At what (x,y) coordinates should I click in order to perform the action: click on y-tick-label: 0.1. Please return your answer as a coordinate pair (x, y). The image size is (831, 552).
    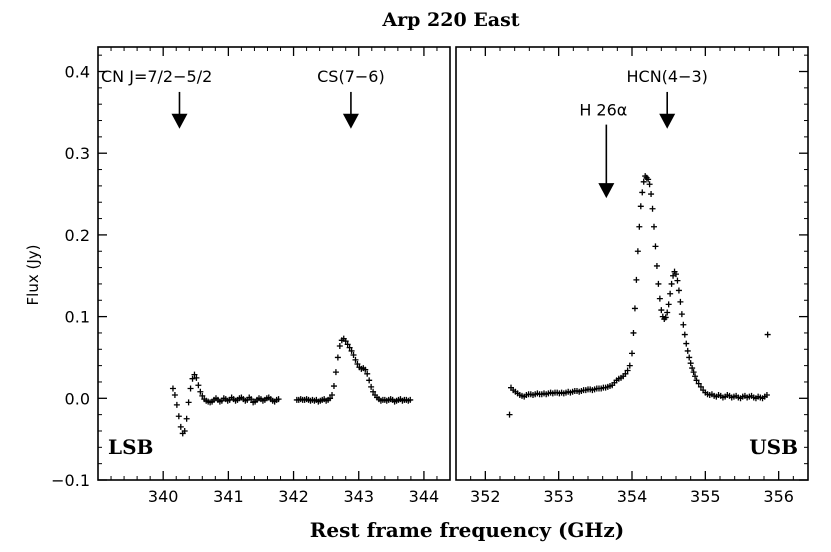
    Looking at the image, I should click on (77, 317).